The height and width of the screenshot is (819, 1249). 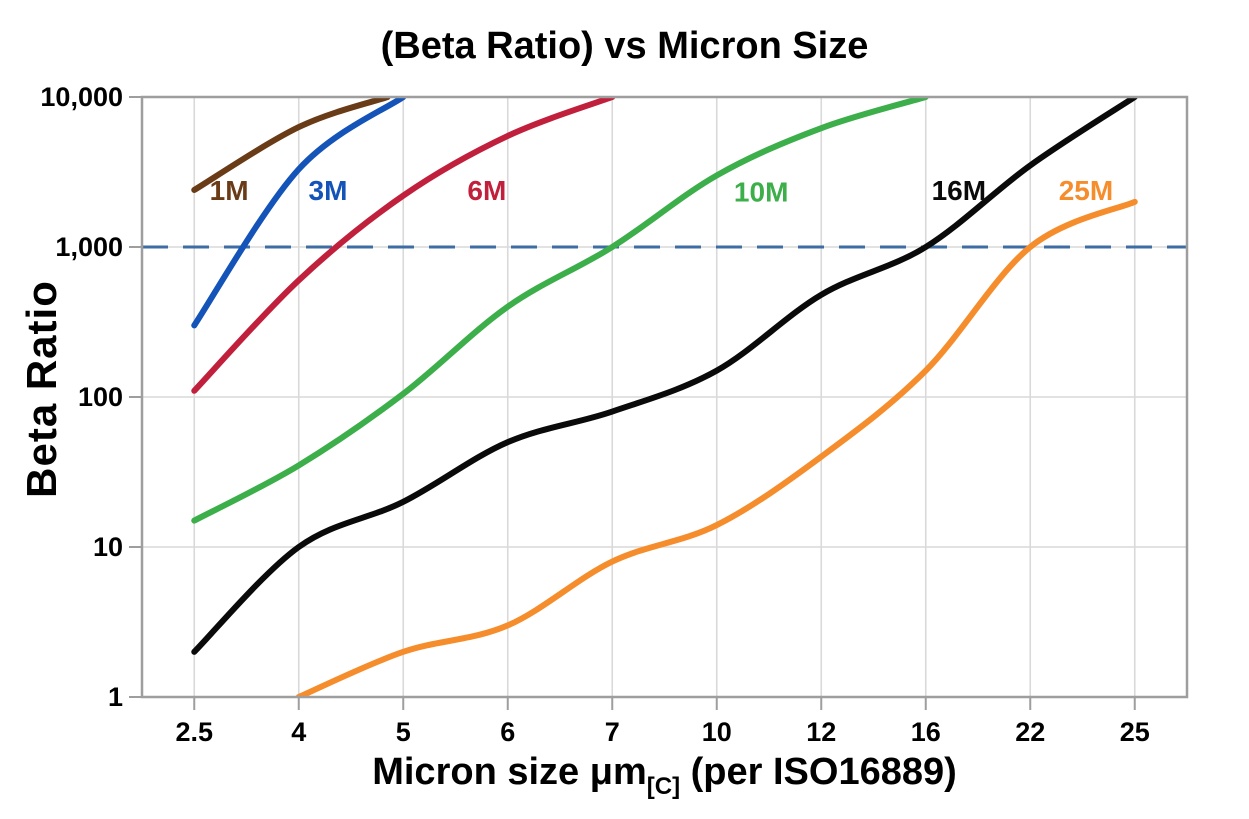 What do you see at coordinates (663, 786) in the screenshot?
I see `x-axis-title-subscript: [C]` at bounding box center [663, 786].